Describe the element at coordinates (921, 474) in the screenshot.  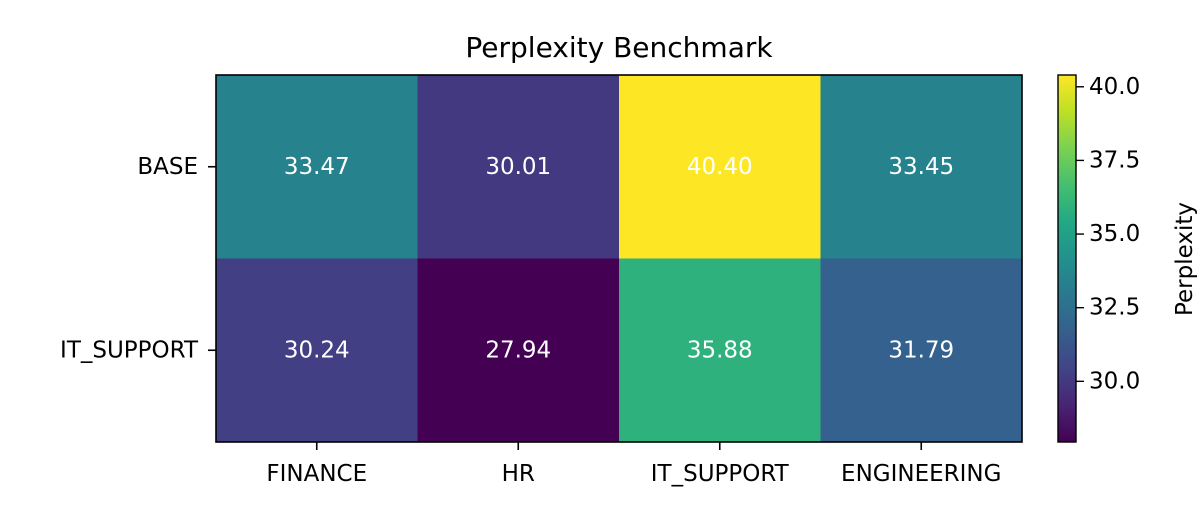
I see `x-tick-label: ENGINEERING` at that location.